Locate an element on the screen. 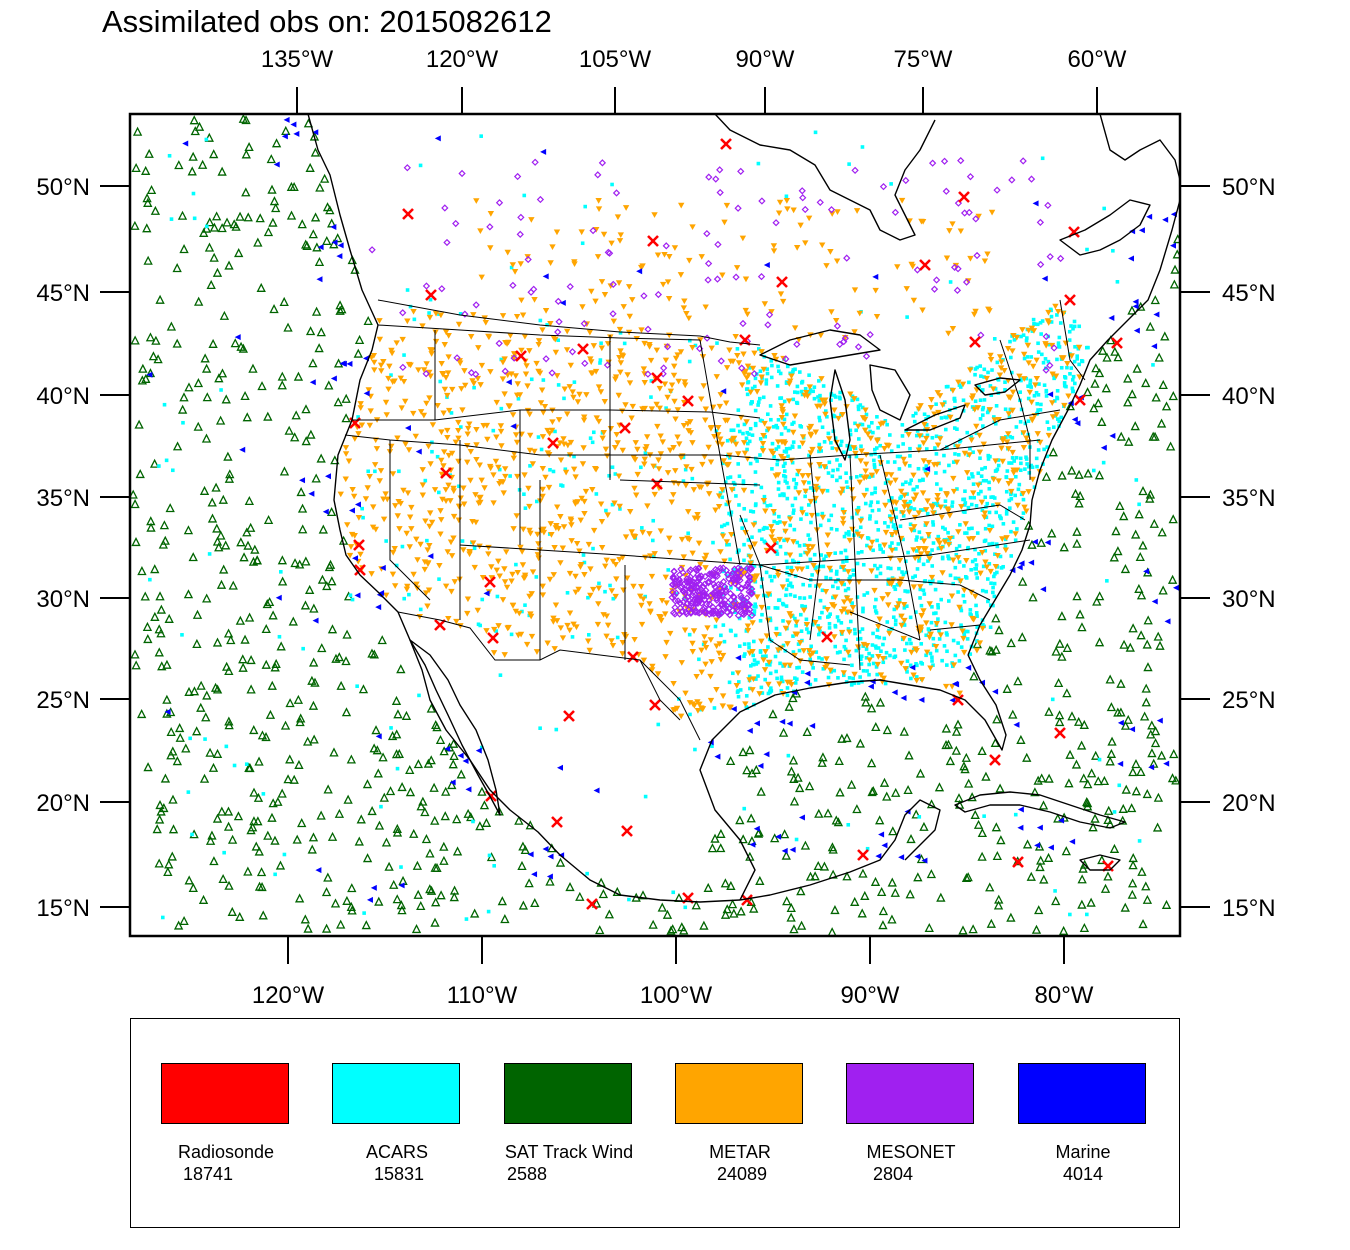 The height and width of the screenshot is (1250, 1350). left-tick-label: 20°N is located at coordinates (63, 803).